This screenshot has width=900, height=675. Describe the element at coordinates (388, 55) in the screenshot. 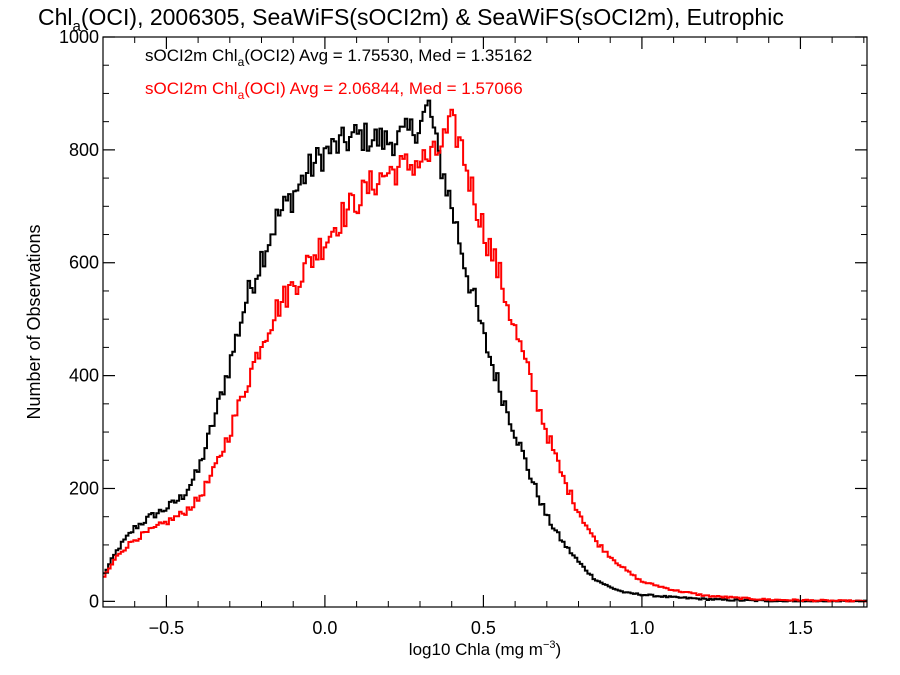

I see `legend-text-post: (OCI2) Avg = 1.75530, Med = 1.35162` at that location.